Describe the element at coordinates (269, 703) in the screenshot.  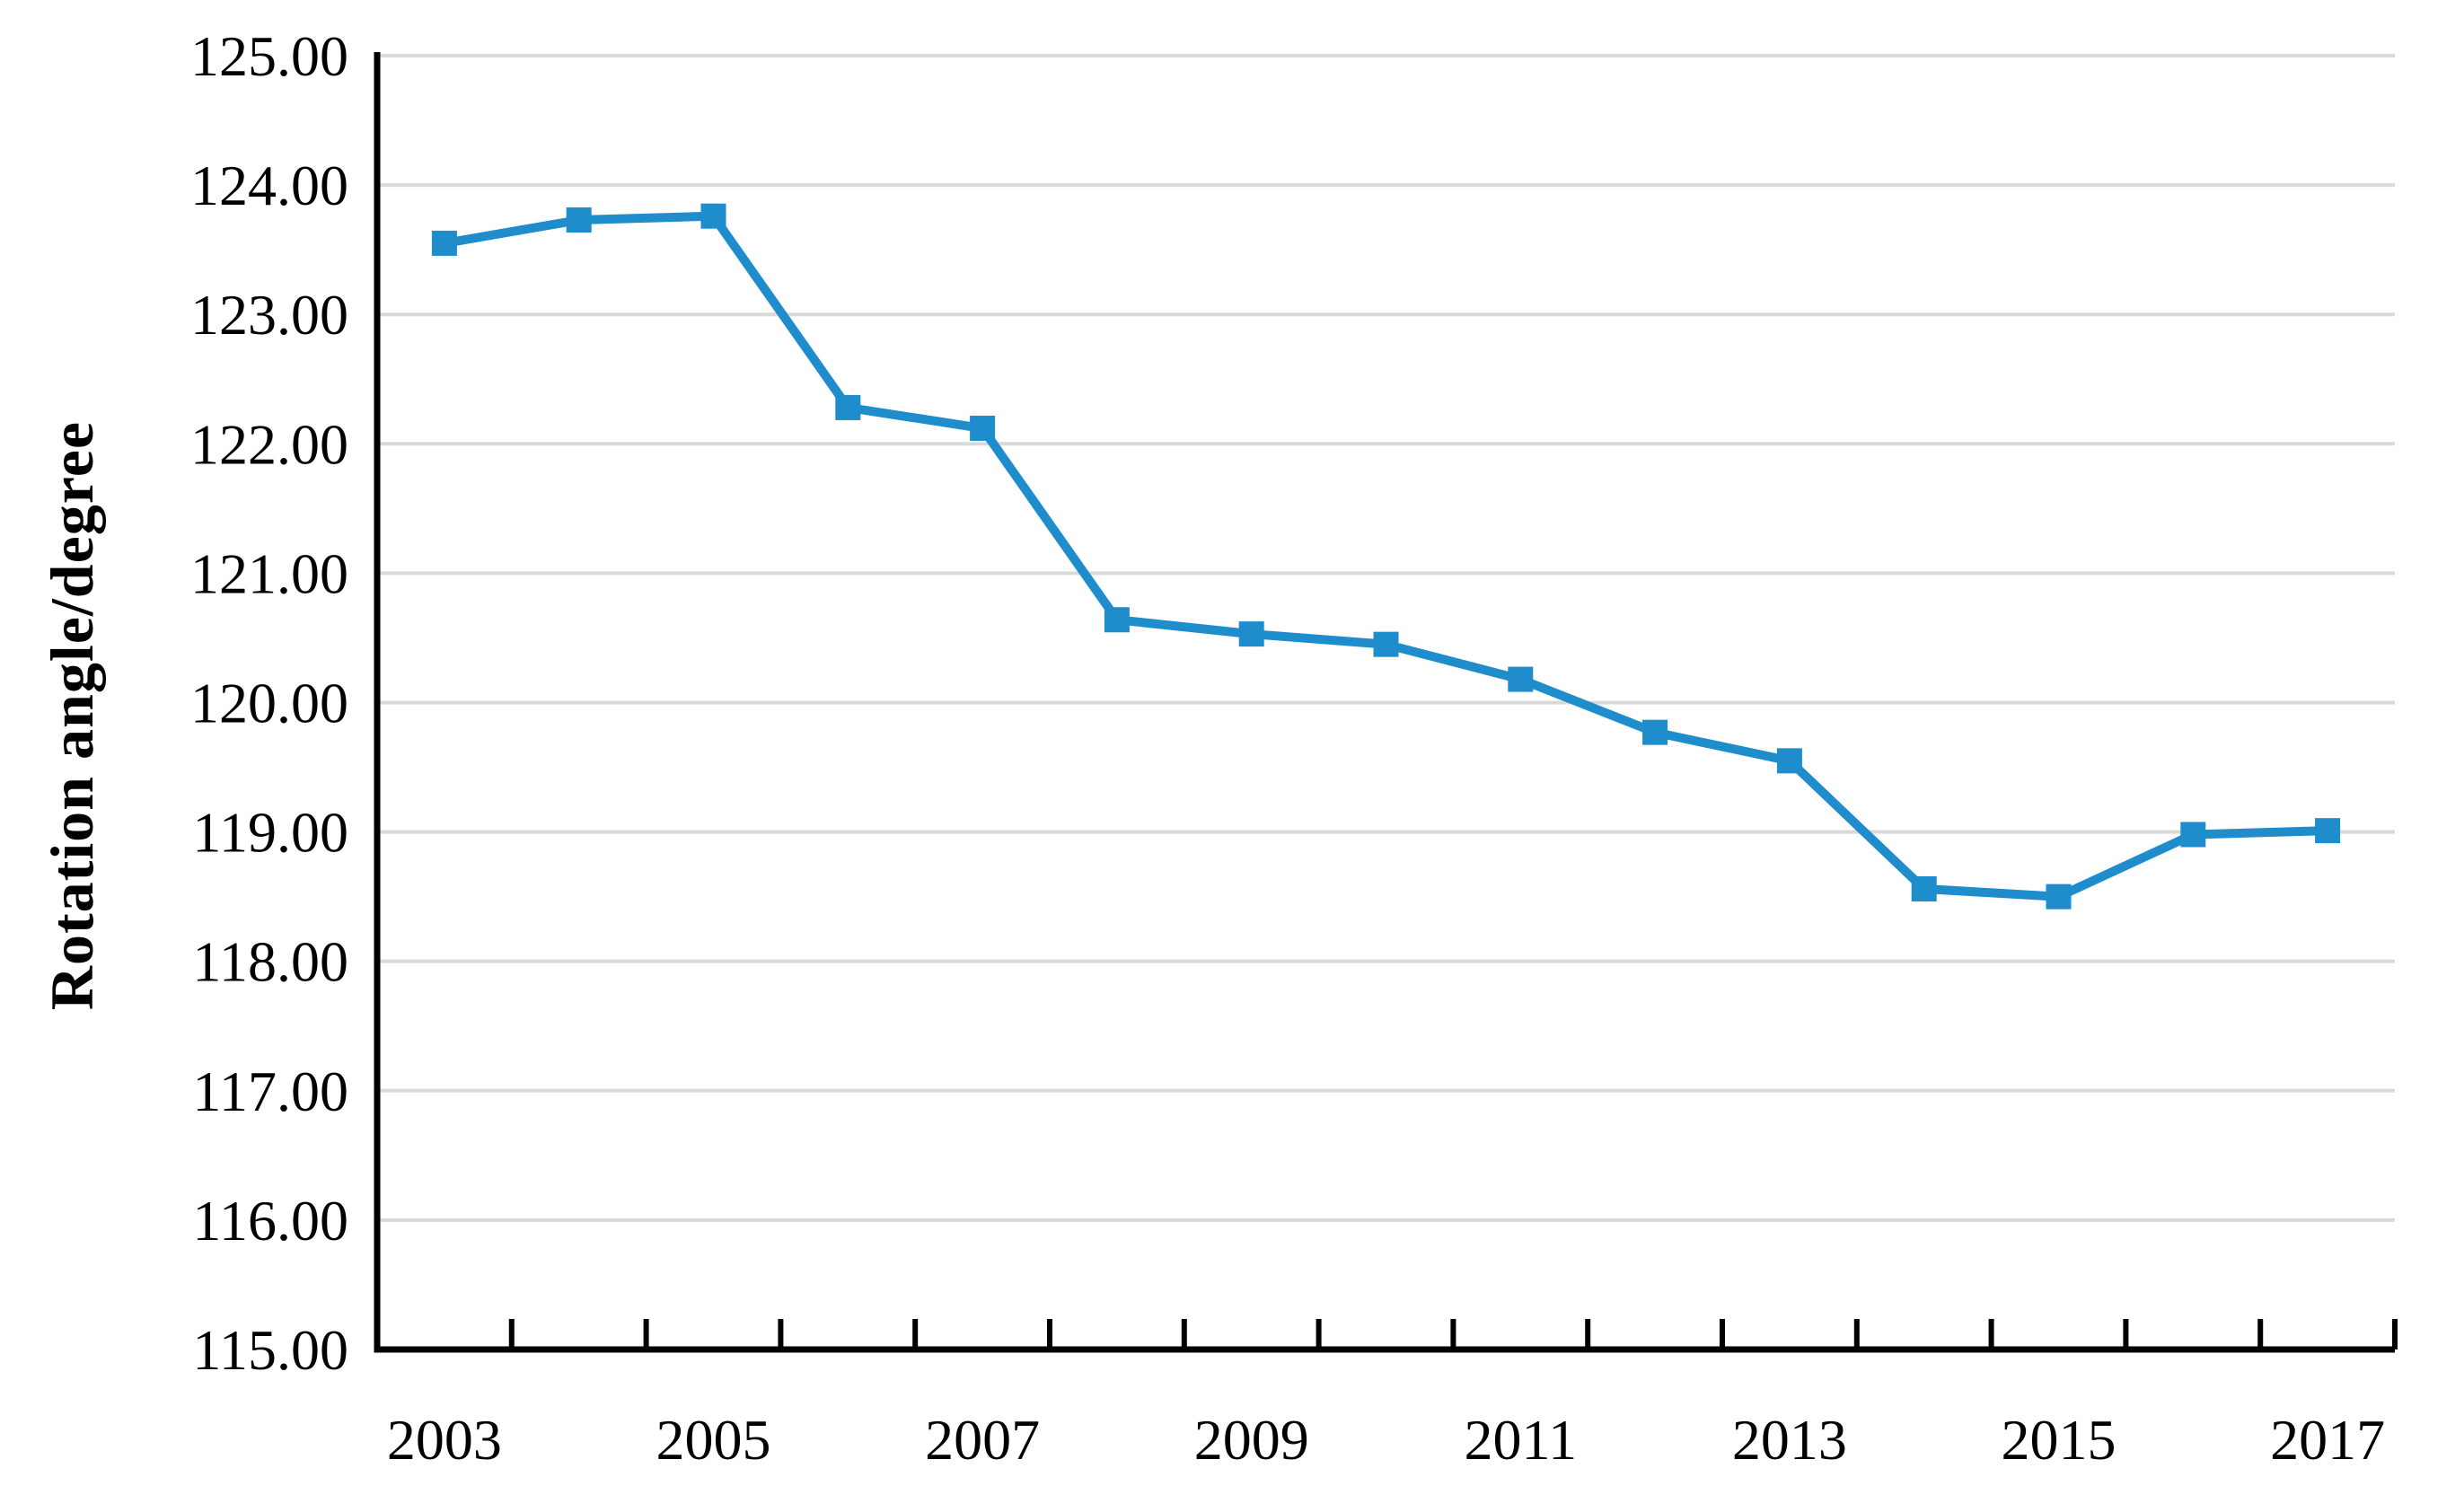
I see `y-tick-label: 120.00` at that location.